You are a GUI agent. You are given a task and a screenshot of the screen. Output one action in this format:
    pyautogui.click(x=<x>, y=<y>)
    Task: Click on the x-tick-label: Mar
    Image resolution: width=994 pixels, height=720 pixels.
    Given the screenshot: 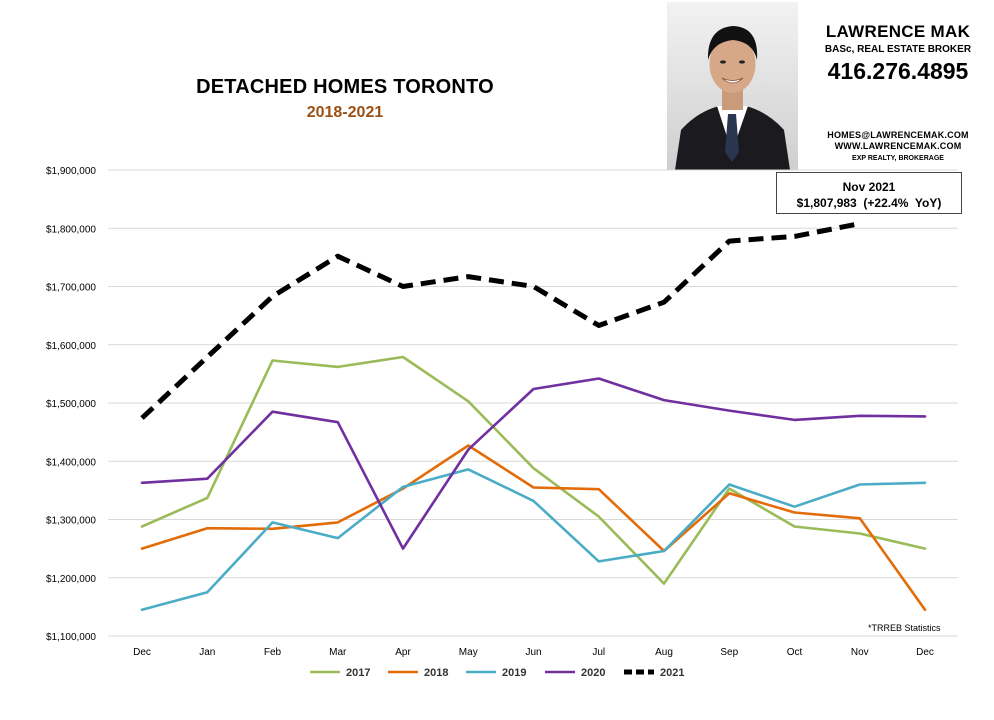 What is the action you would take?
    pyautogui.click(x=338, y=652)
    